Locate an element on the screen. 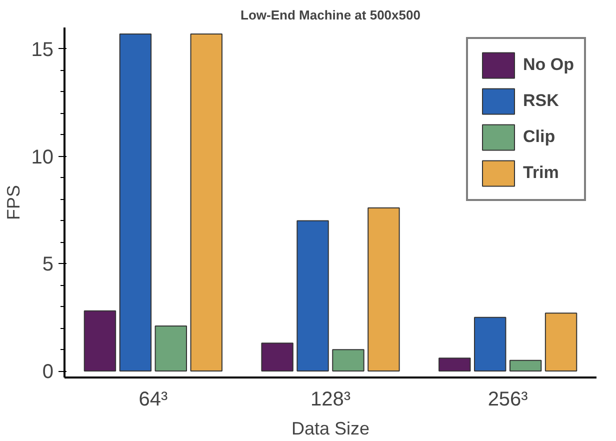 The width and height of the screenshot is (616, 441). y-tick-label: 5 is located at coordinates (48, 265).